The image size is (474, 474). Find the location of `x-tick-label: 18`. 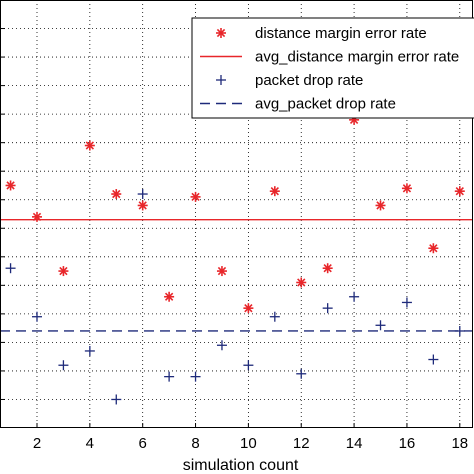

x-tick-label: 18 is located at coordinates (459, 443).